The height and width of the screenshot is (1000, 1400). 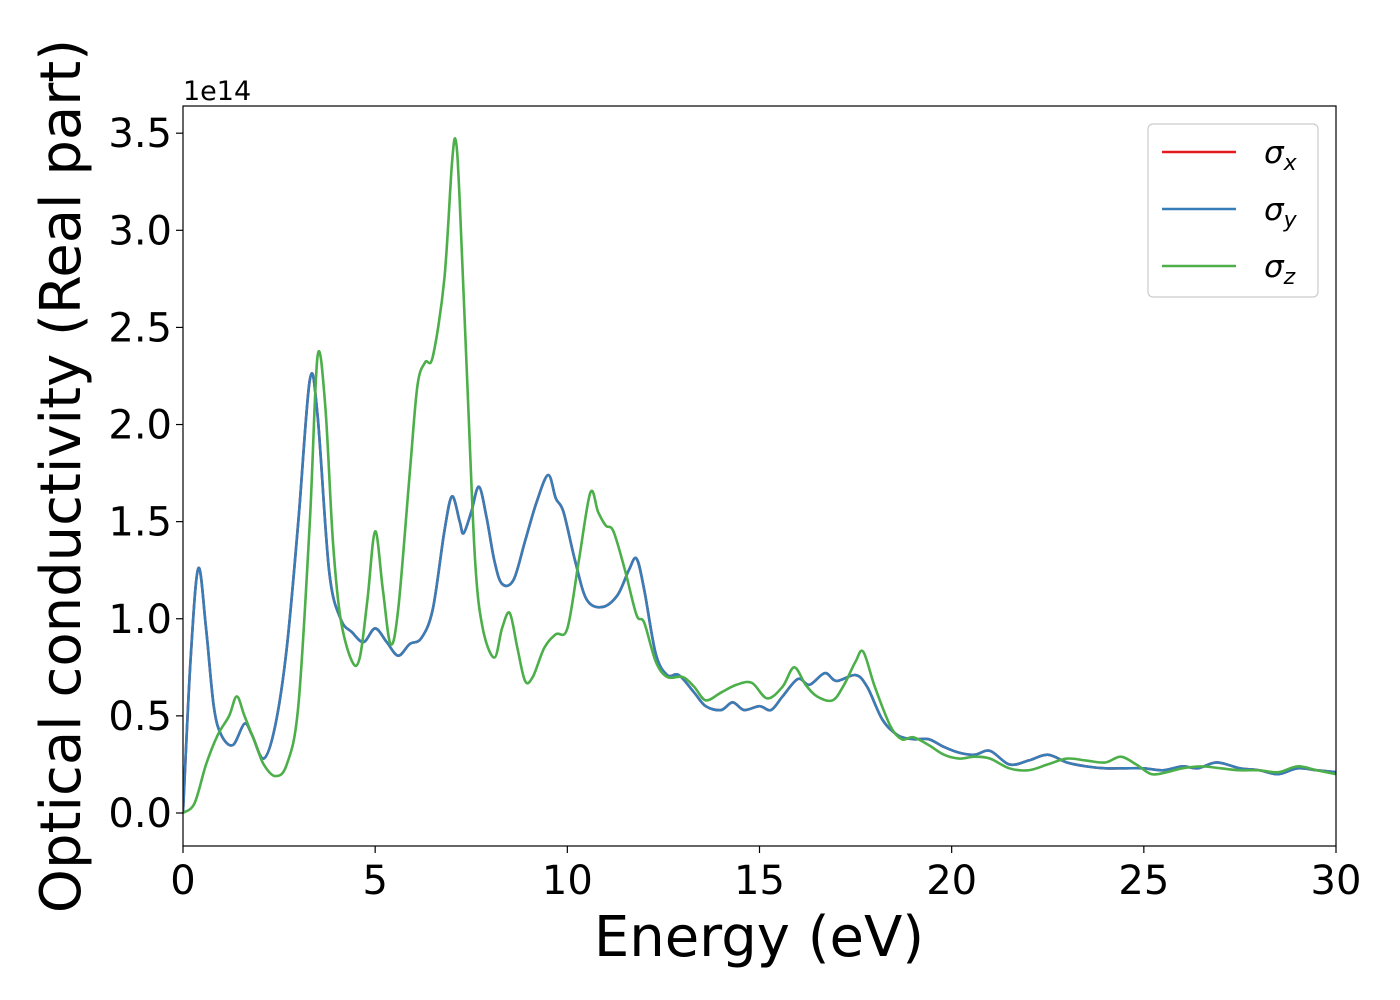 What do you see at coordinates (140, 328) in the screenshot?
I see `y-tick-label: 2.5` at bounding box center [140, 328].